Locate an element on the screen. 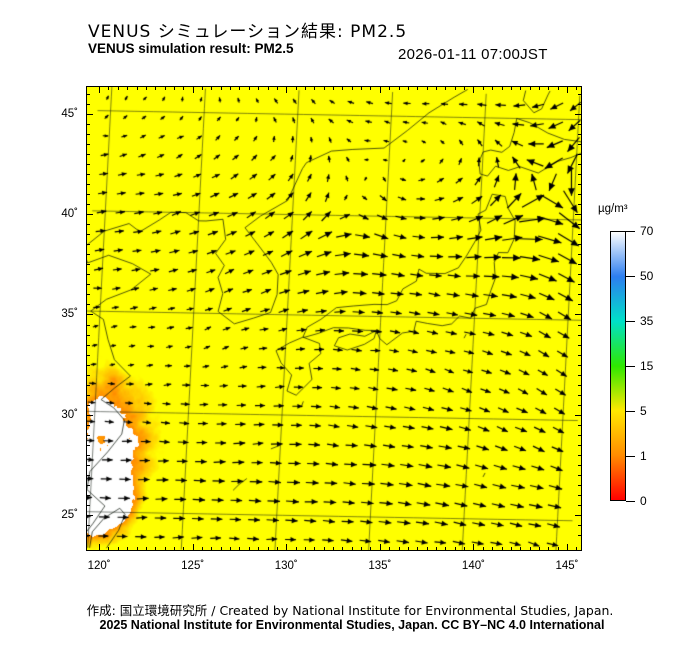 The width and height of the screenshot is (700, 649). x-axis-tick-label: 130˚ is located at coordinates (286, 566).